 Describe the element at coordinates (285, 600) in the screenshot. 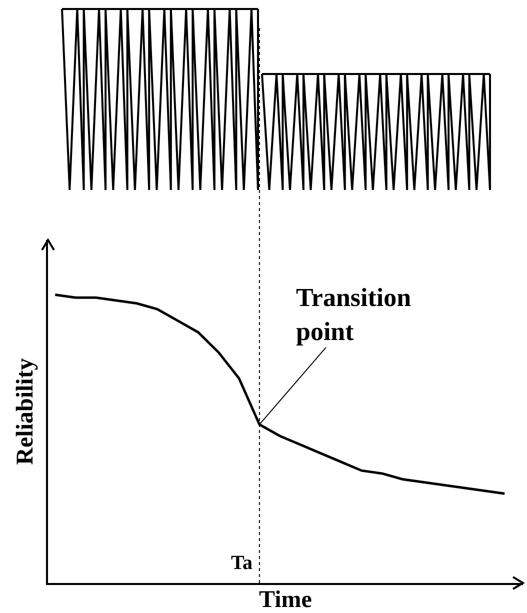

I see `x-axis-title: Time` at that location.